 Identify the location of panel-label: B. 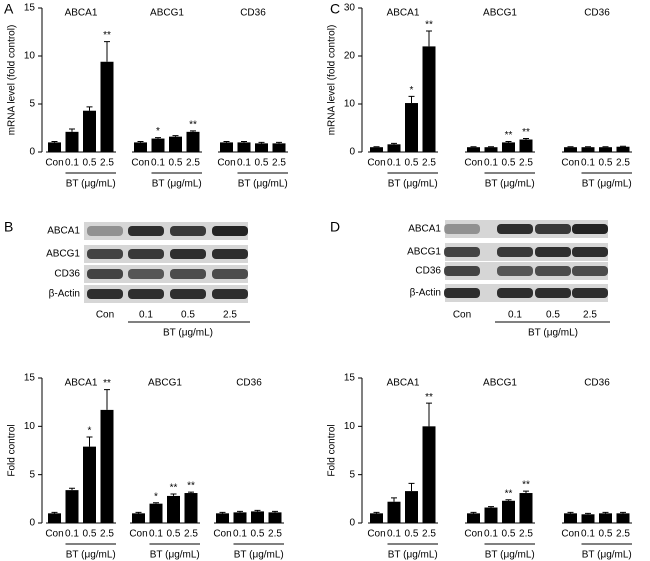
(8, 227).